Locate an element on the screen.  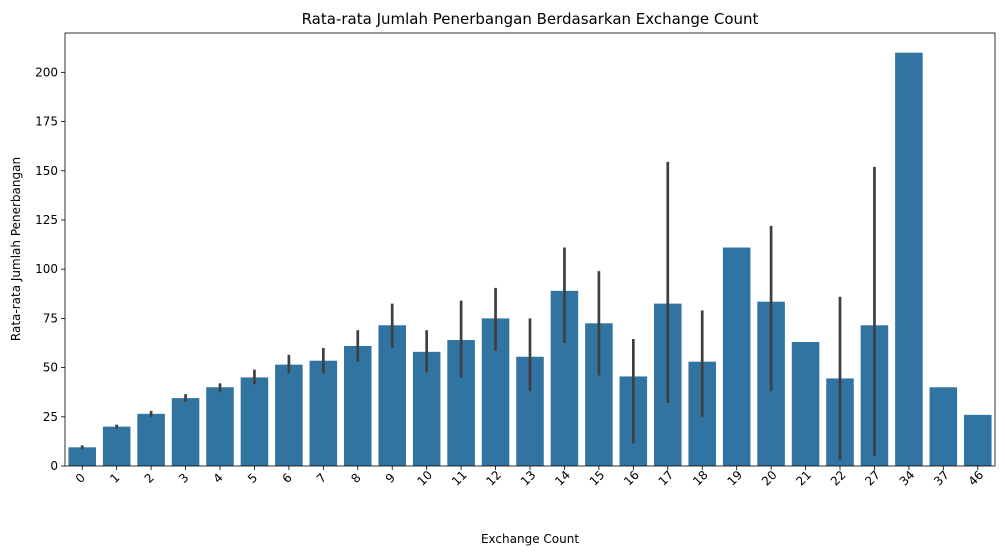
x-tick-label: 46 is located at coordinates (976, 478).